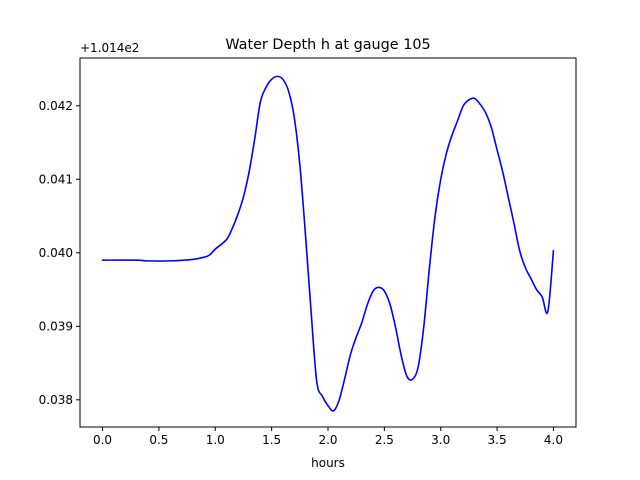 The width and height of the screenshot is (640, 480). Describe the element at coordinates (56, 326) in the screenshot. I see `y-tick-label: 0.039` at that location.